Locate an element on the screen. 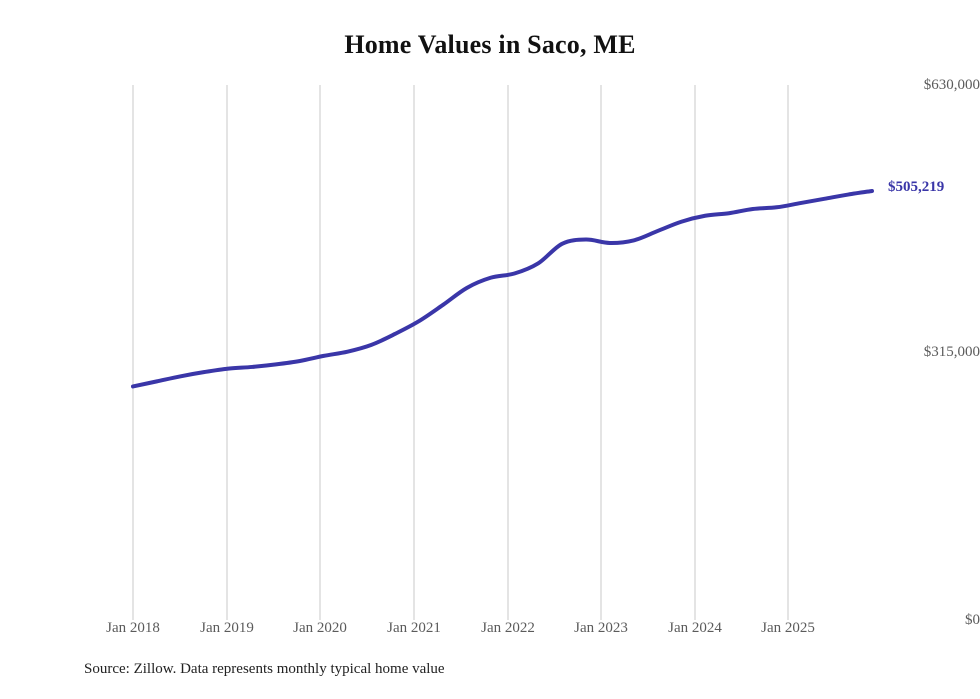  x-axis-tick-label: Jan 2020 is located at coordinates (320, 628).